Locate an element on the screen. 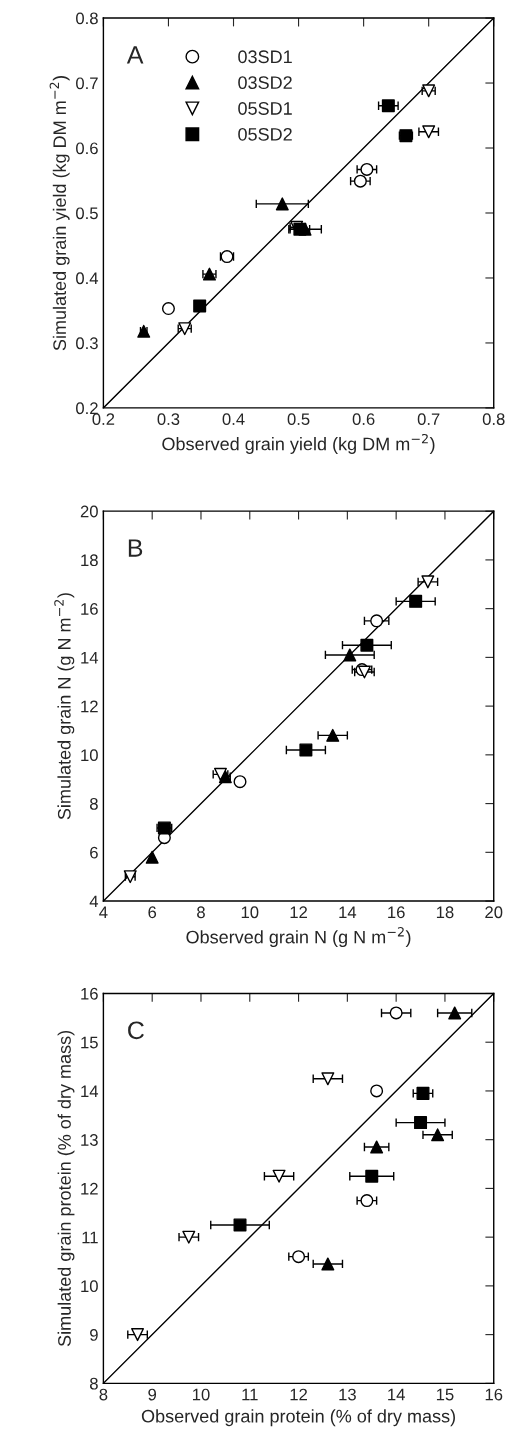 This screenshot has width=517, height=1444. y-tick-label: 0.6 is located at coordinates (87, 148).